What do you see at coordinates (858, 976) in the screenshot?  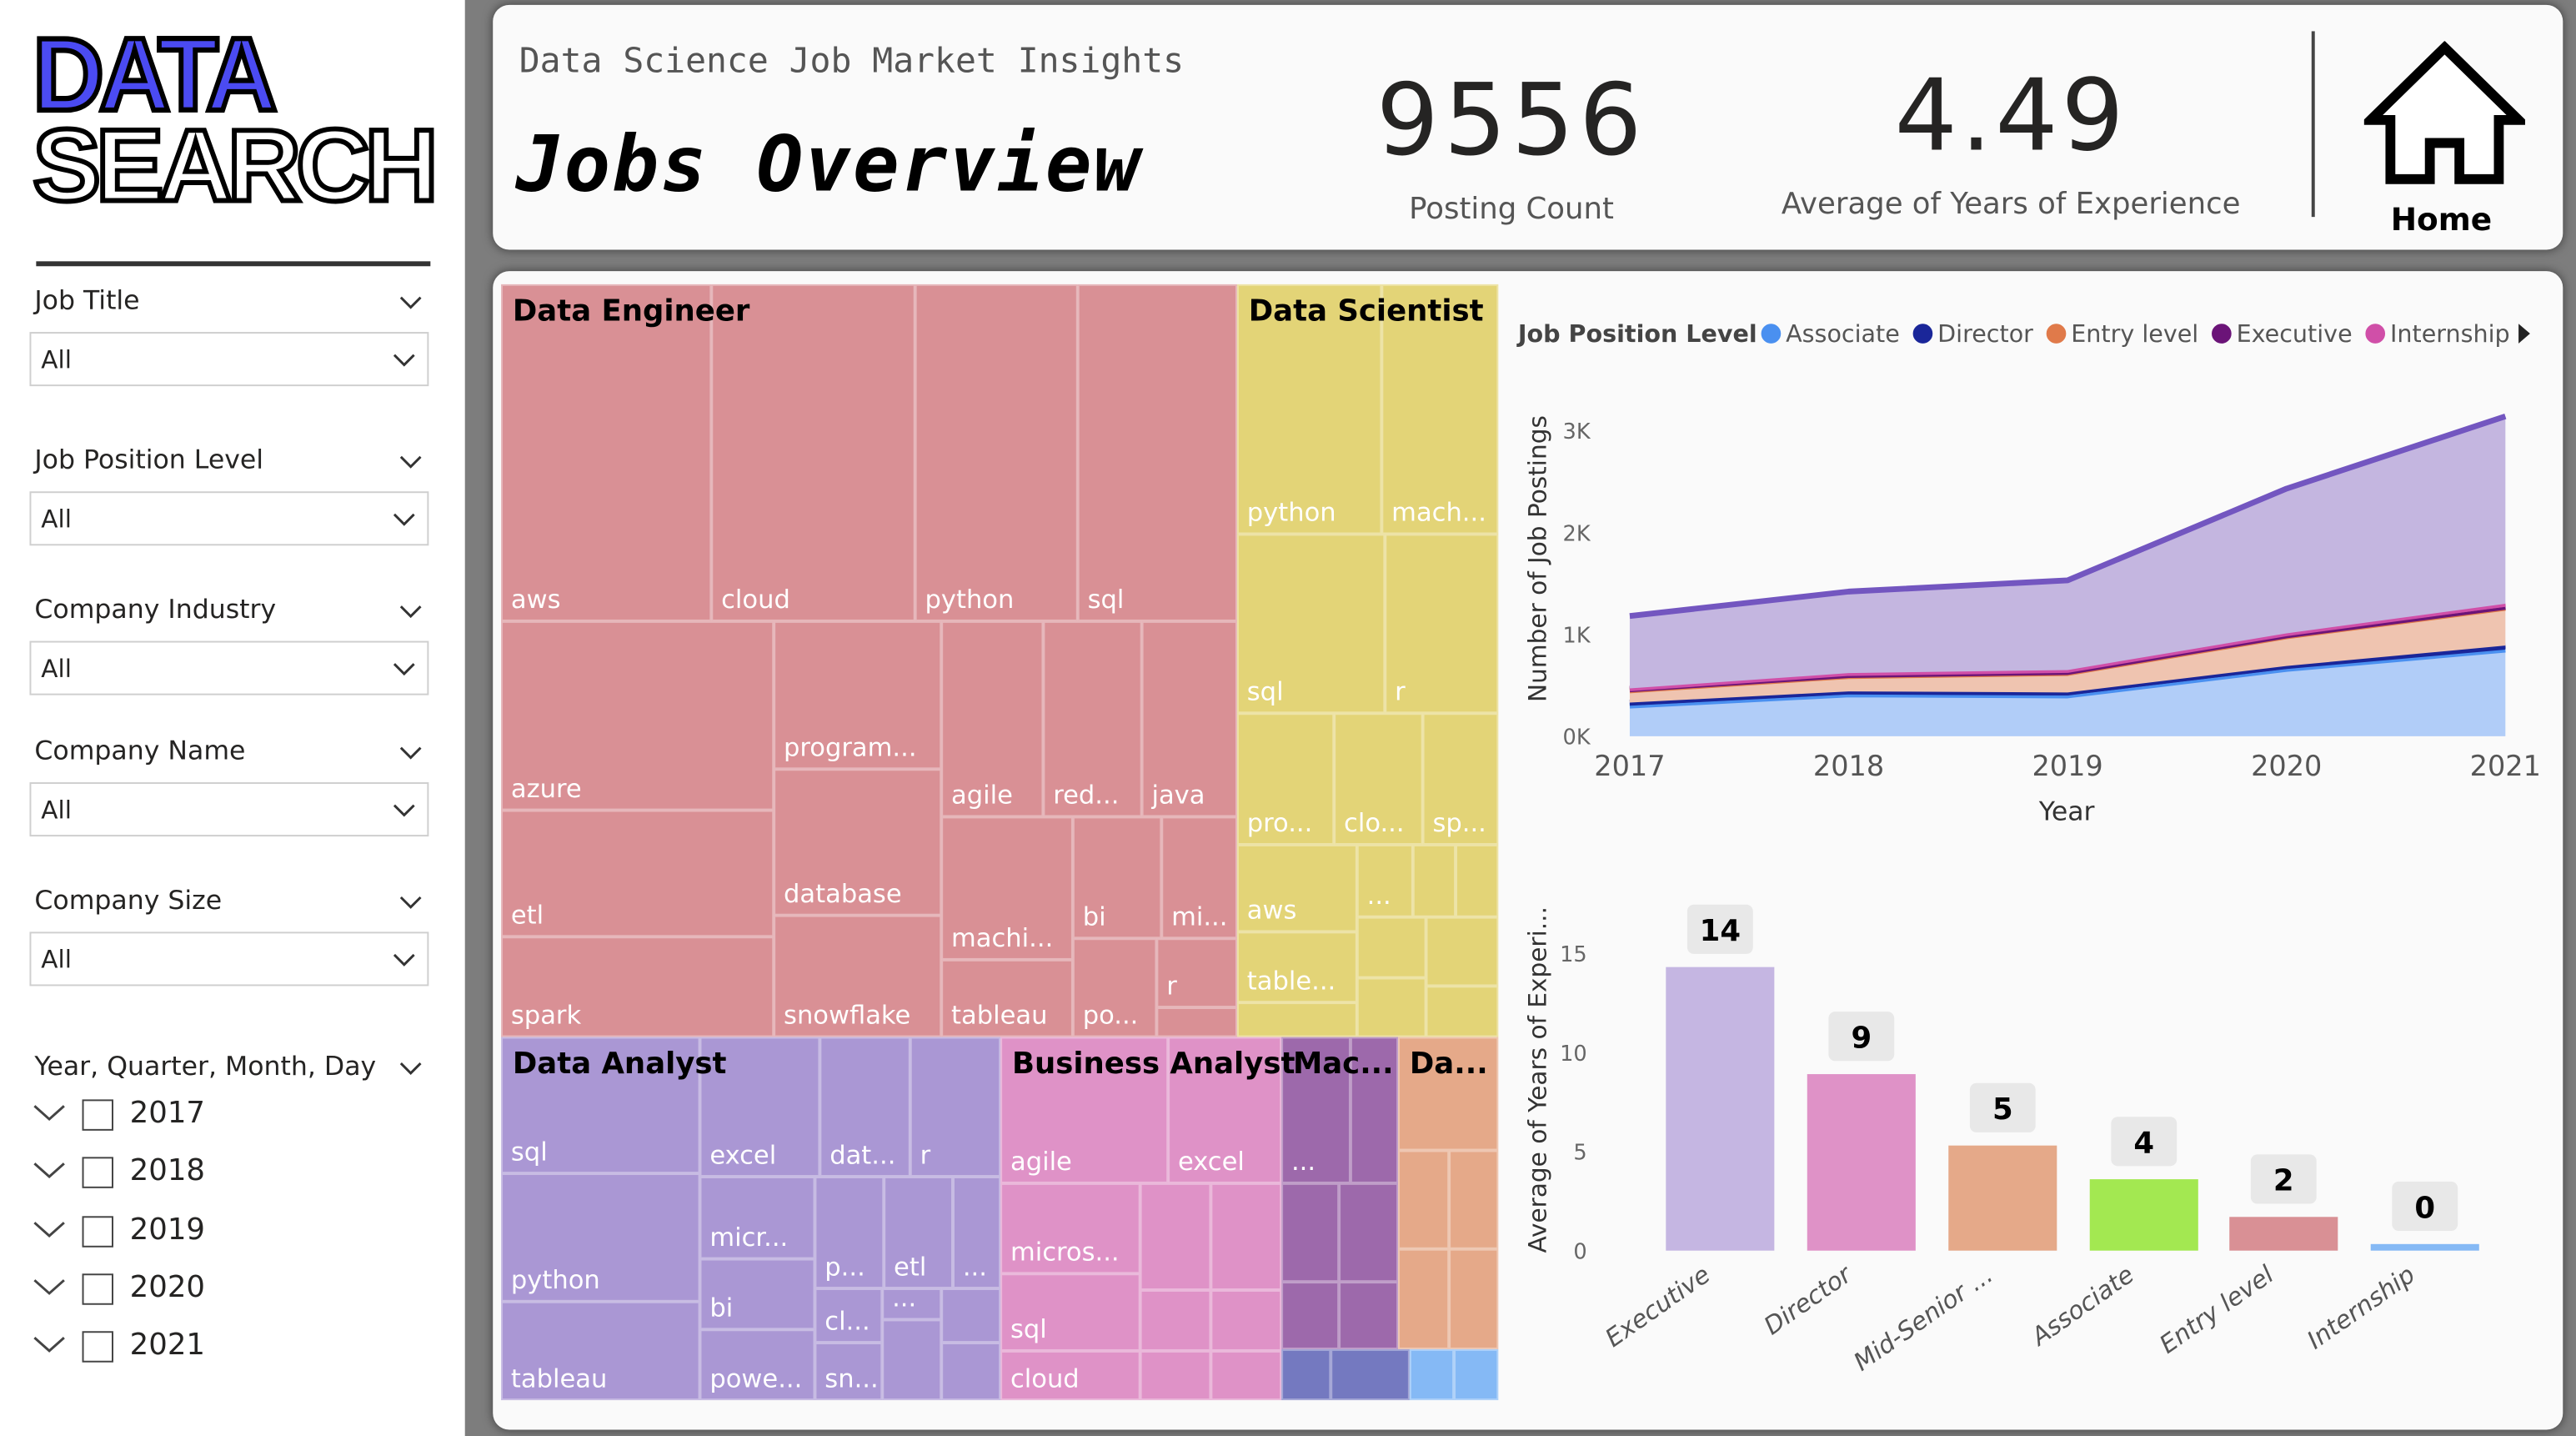 I see `treemap-tile: snowflake` at bounding box center [858, 976].